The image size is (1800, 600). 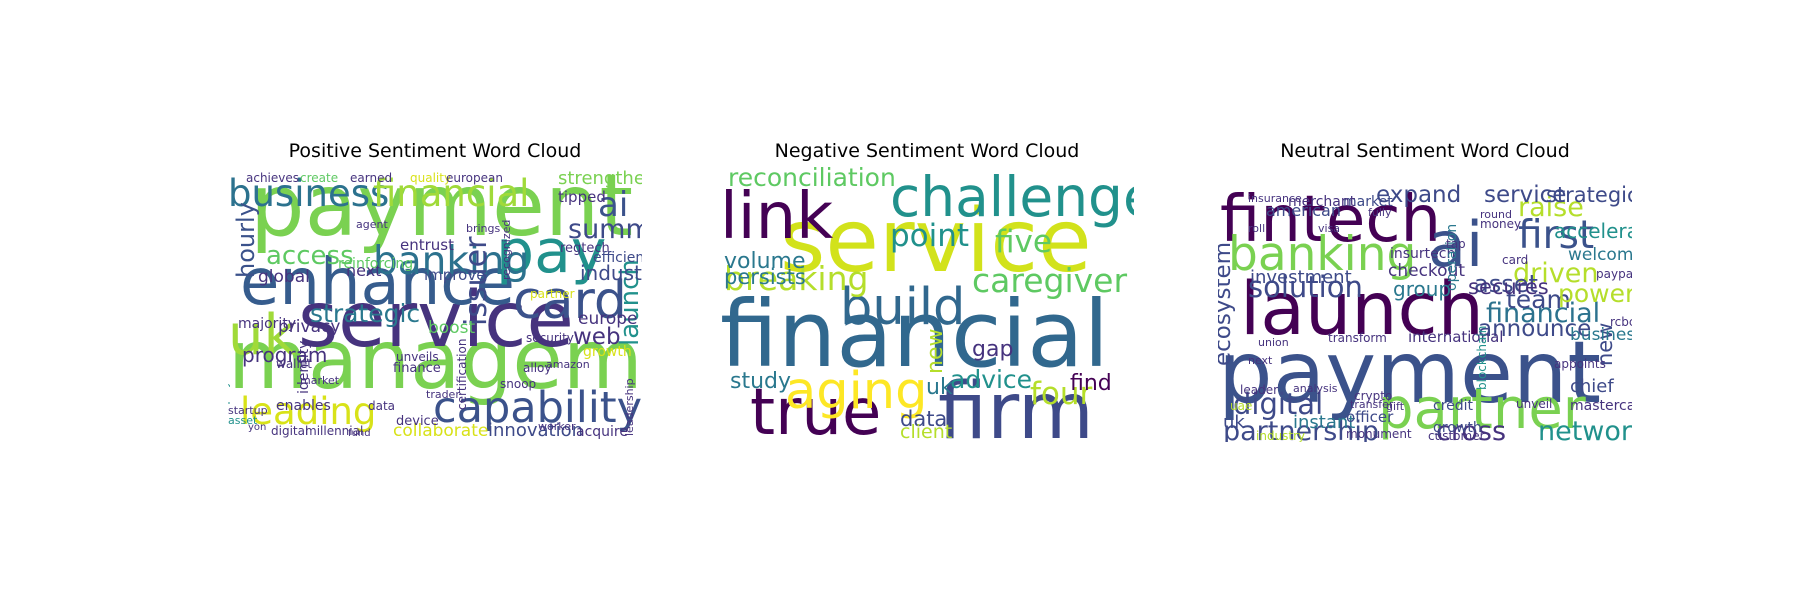 What do you see at coordinates (936, 241) in the screenshot?
I see `word: service` at bounding box center [936, 241].